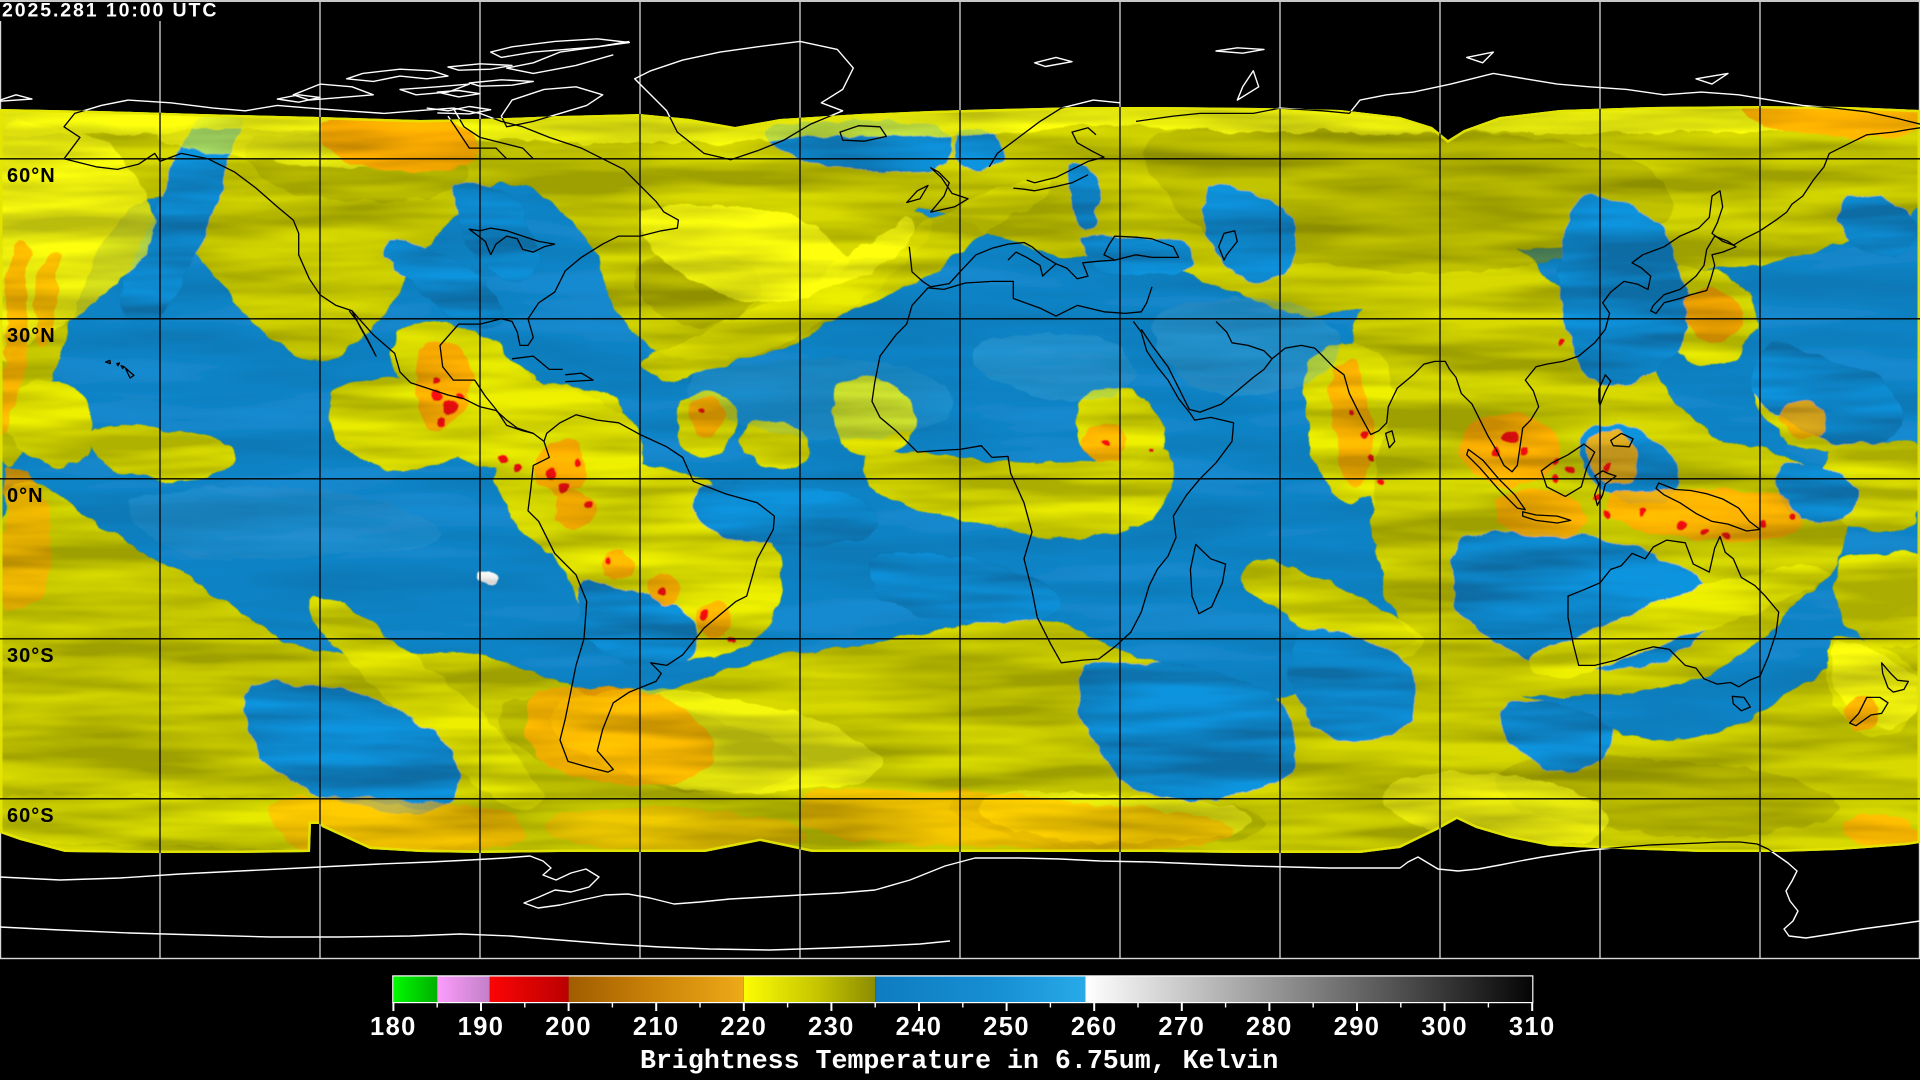 Image resolution: width=1920 pixels, height=1080 pixels. I want to click on svg-text: 280, so click(1269, 1027).